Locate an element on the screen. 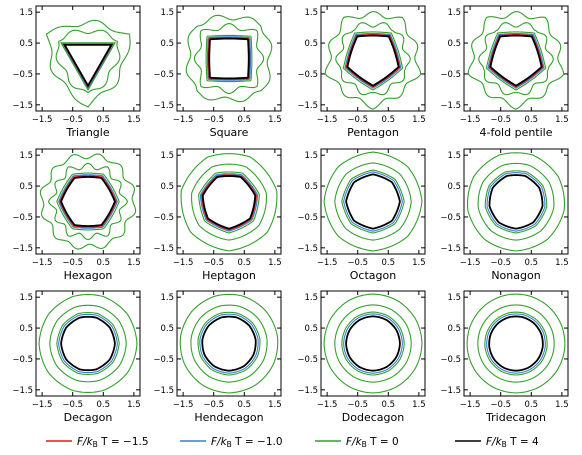 The image size is (582, 455). panel-hexagon: −1.5 −0.5 0.5 1.5 −1.5 −0.5 0.5 1.5 Hexagon is located at coordinates (76, 215).